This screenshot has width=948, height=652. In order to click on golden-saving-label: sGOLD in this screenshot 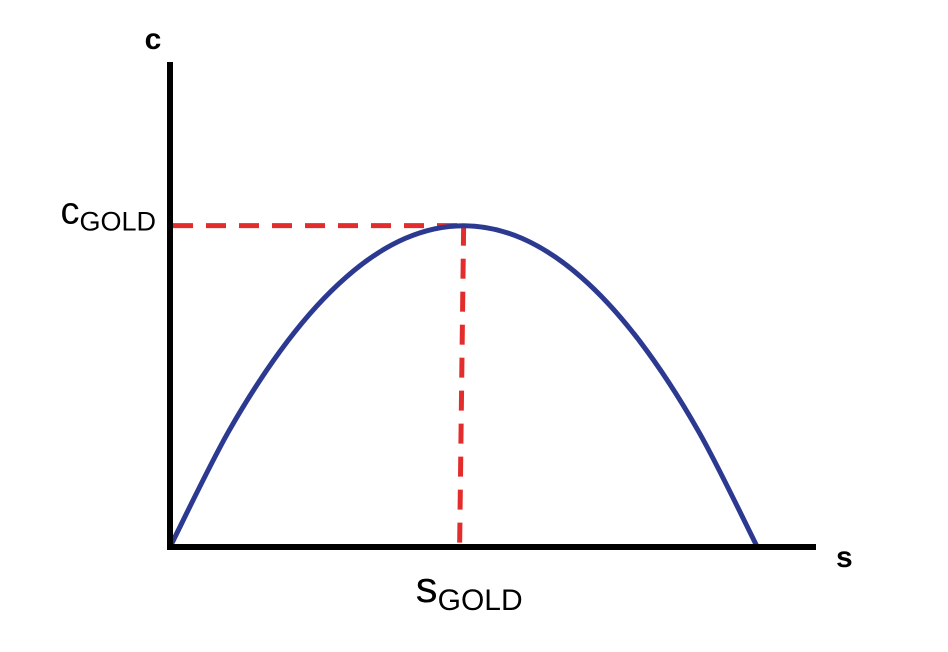, I will do `click(469, 590)`.